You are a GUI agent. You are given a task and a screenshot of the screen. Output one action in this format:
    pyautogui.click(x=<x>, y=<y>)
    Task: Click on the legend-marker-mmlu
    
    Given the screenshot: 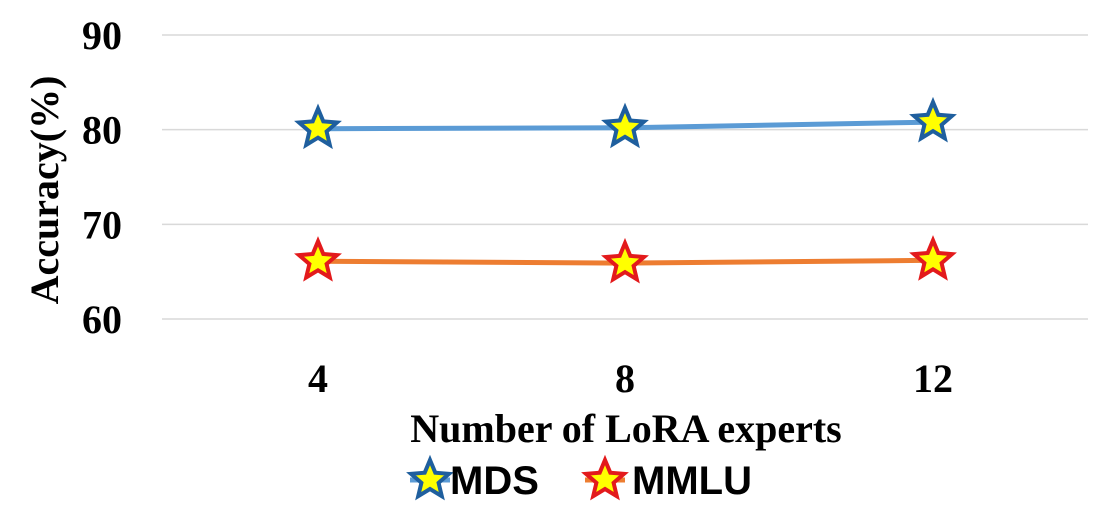 What is the action you would take?
    pyautogui.click(x=605, y=477)
    